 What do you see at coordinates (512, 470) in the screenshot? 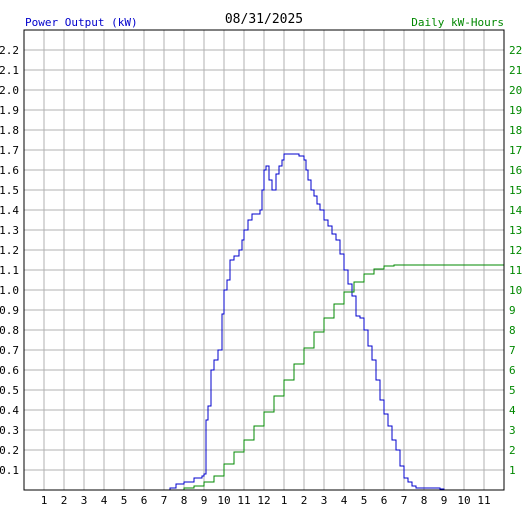
I see `right-tick-label: 1` at bounding box center [512, 470].